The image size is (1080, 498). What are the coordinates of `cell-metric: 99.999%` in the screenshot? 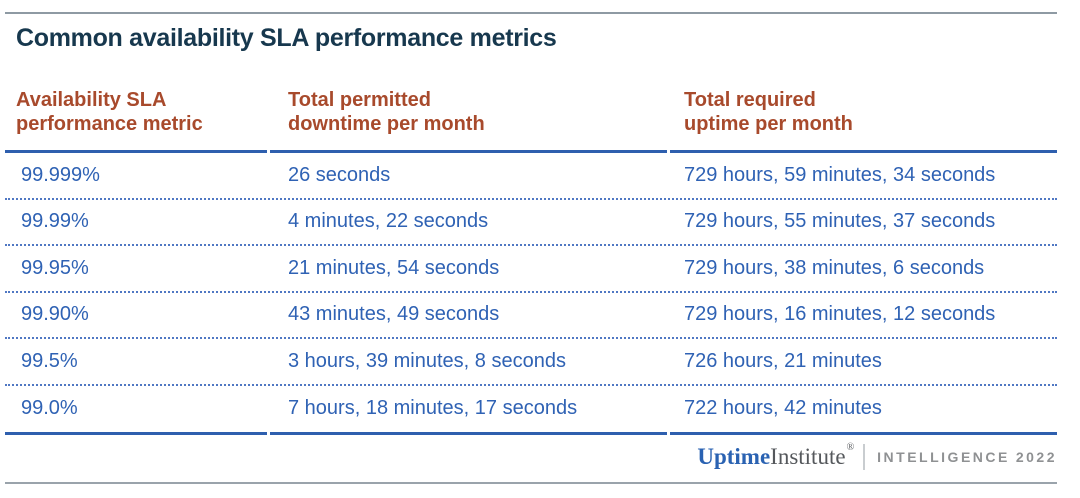 It's located at (60, 174).